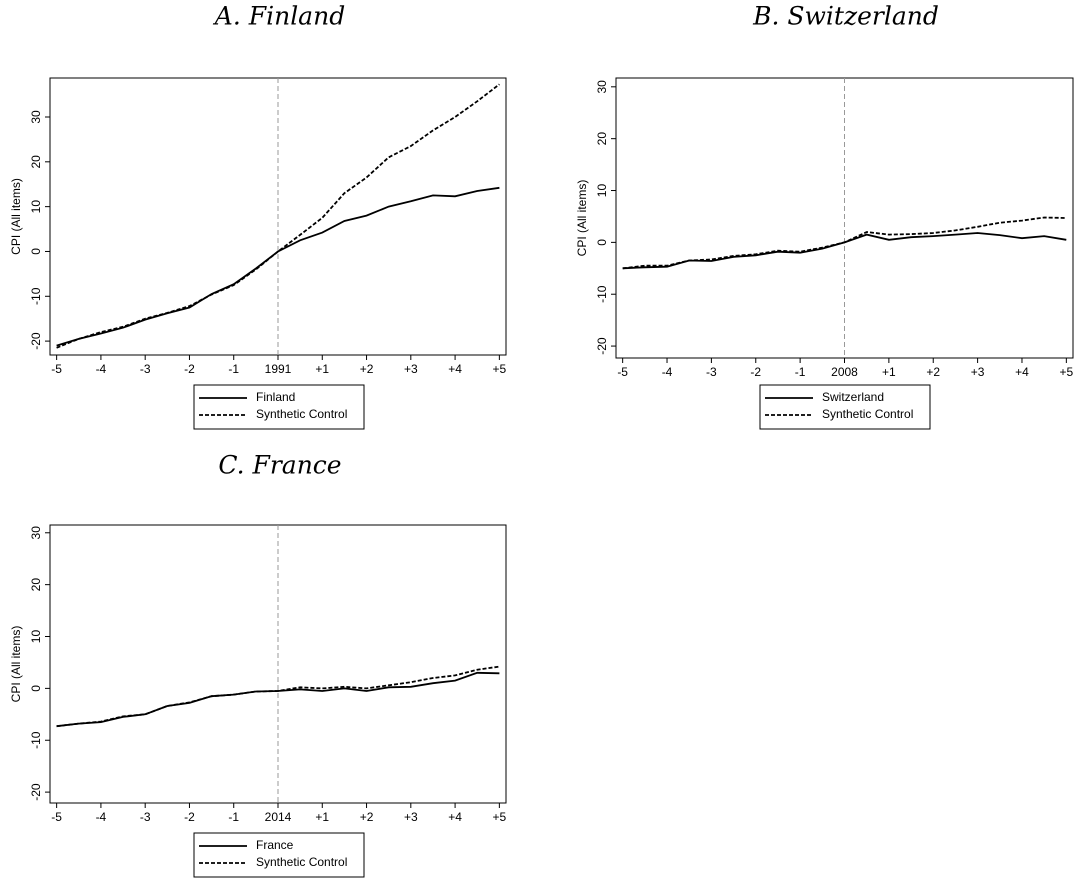 The height and width of the screenshot is (878, 1075). What do you see at coordinates (278, 369) in the screenshot?
I see `x-tick-label: 1991` at bounding box center [278, 369].